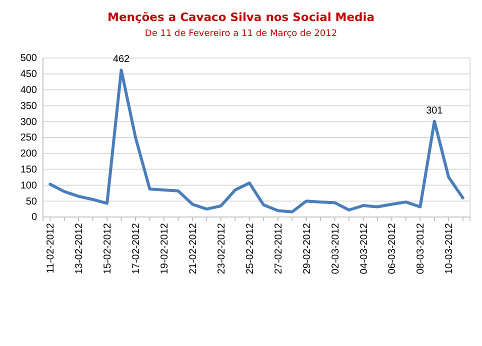  What do you see at coordinates (29, 154) in the screenshot?
I see `y-tick-label: 200` at bounding box center [29, 154].